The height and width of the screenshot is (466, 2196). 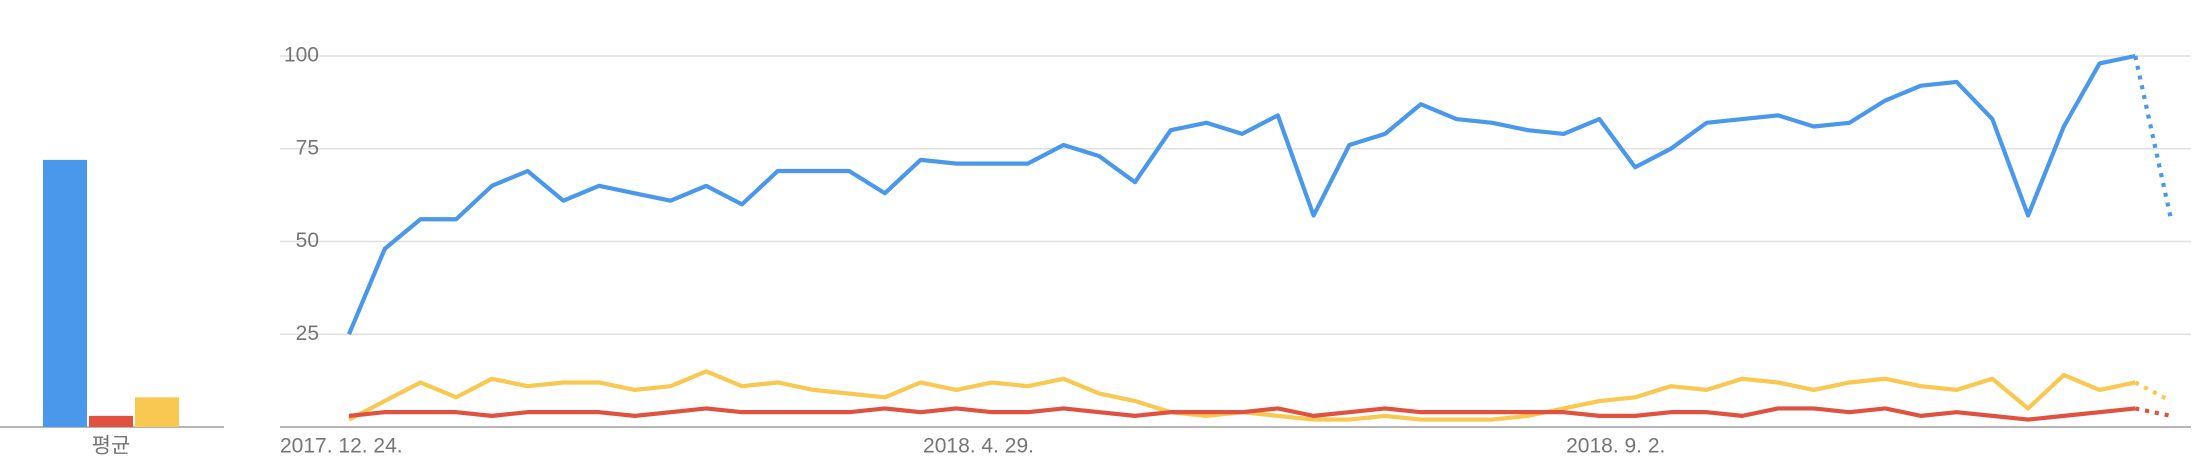 I want to click on x-tick-label: 2018. 4. 29., so click(x=978, y=446).